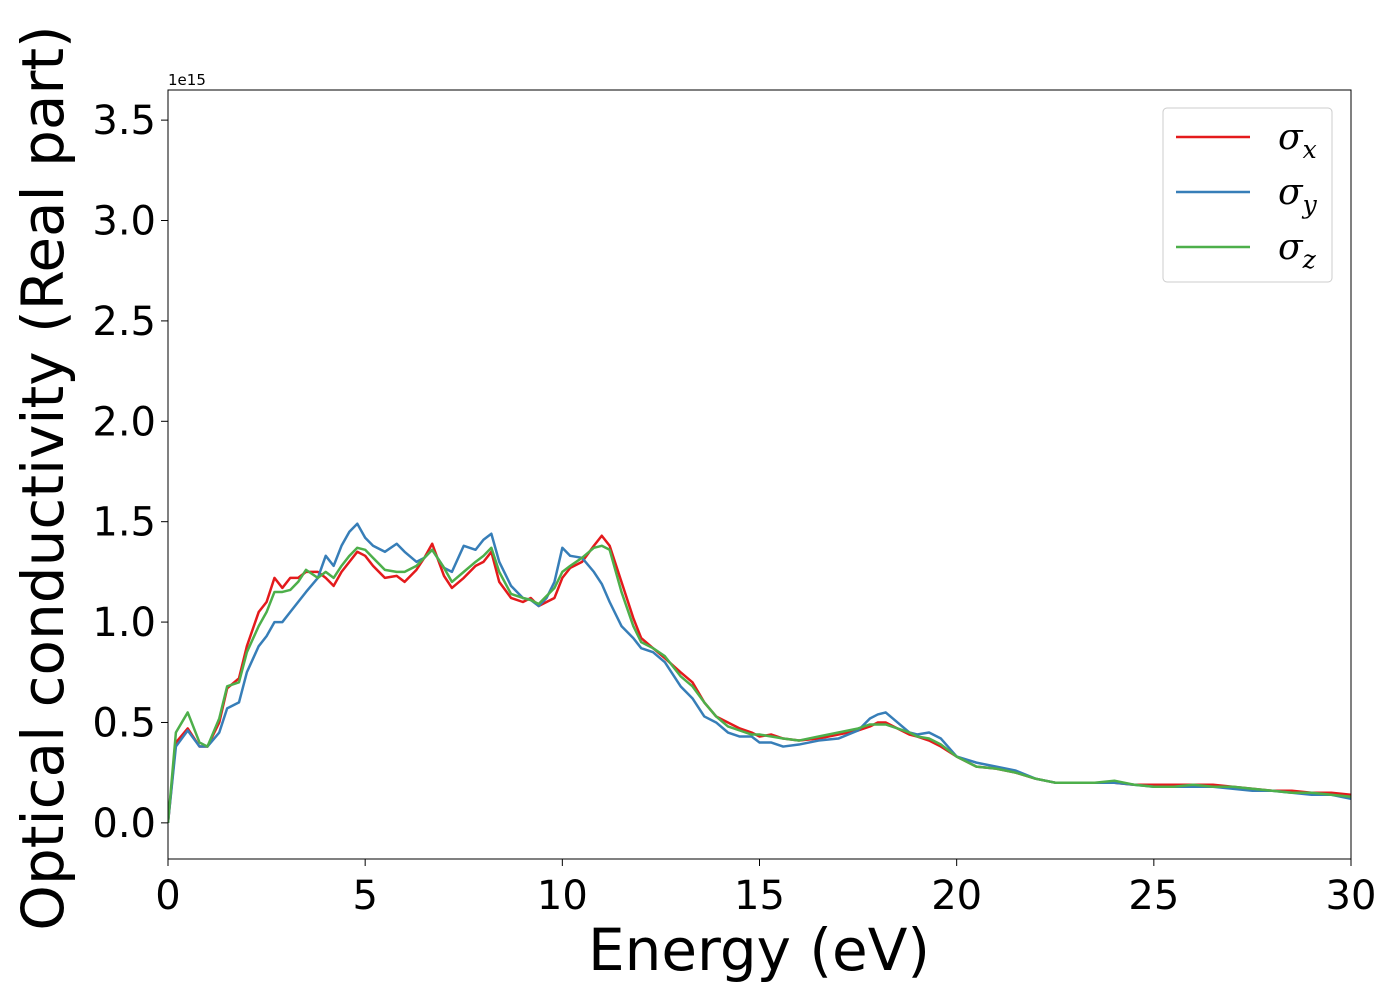  Describe the element at coordinates (759, 896) in the screenshot. I see `x-tick-label: 15` at that location.